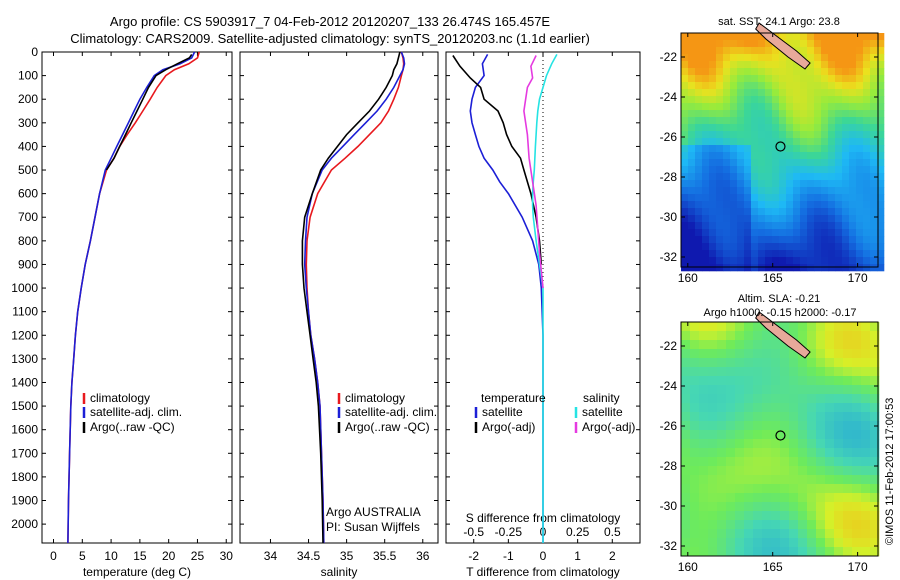 The height and width of the screenshot is (580, 900). I want to click on legend-heading: temperature, so click(513, 398).